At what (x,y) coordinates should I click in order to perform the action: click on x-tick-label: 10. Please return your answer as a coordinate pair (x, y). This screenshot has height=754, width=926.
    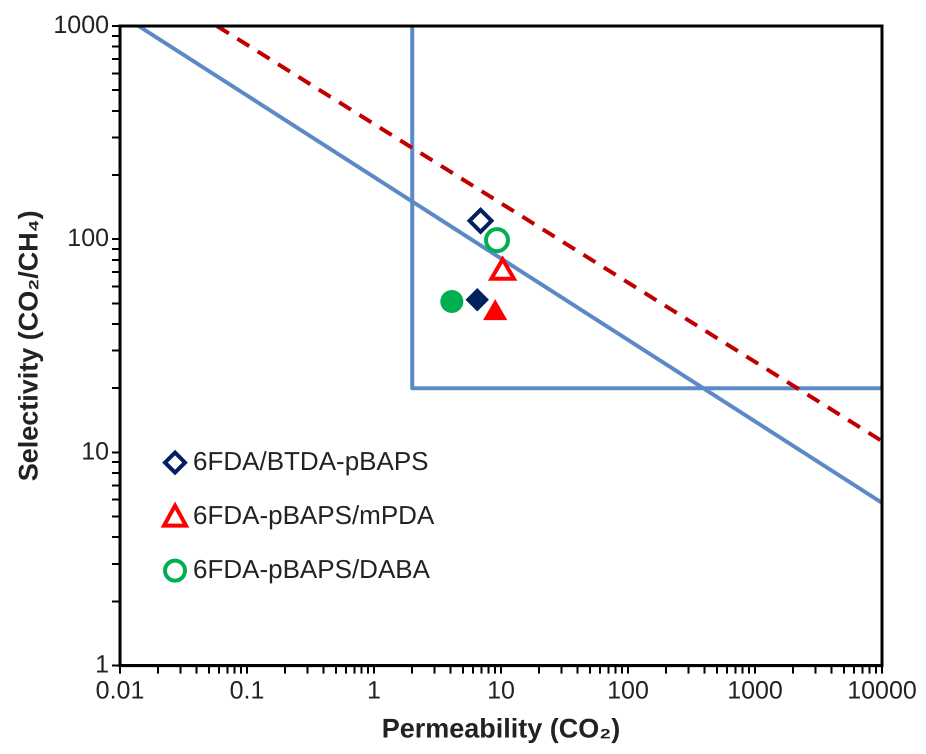
    Looking at the image, I should click on (501, 690).